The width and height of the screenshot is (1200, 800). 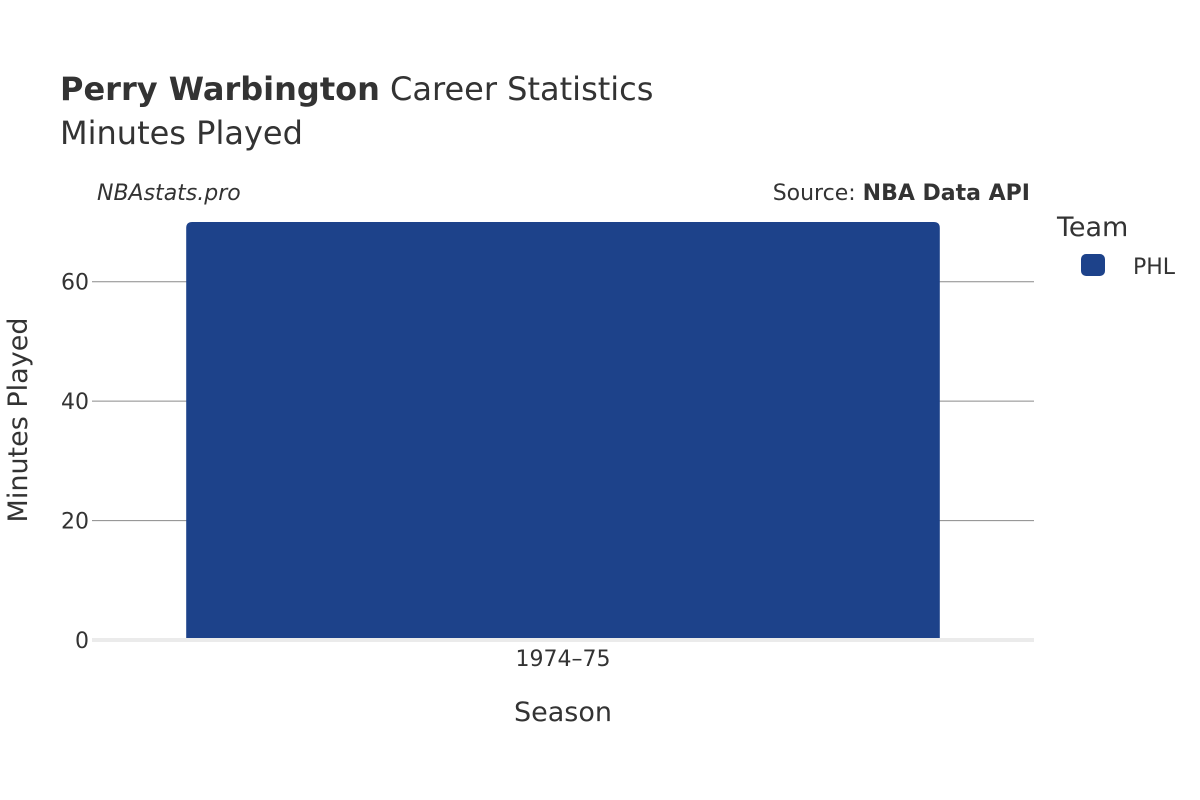 What do you see at coordinates (563, 712) in the screenshot?
I see `x-axis-label: Season` at bounding box center [563, 712].